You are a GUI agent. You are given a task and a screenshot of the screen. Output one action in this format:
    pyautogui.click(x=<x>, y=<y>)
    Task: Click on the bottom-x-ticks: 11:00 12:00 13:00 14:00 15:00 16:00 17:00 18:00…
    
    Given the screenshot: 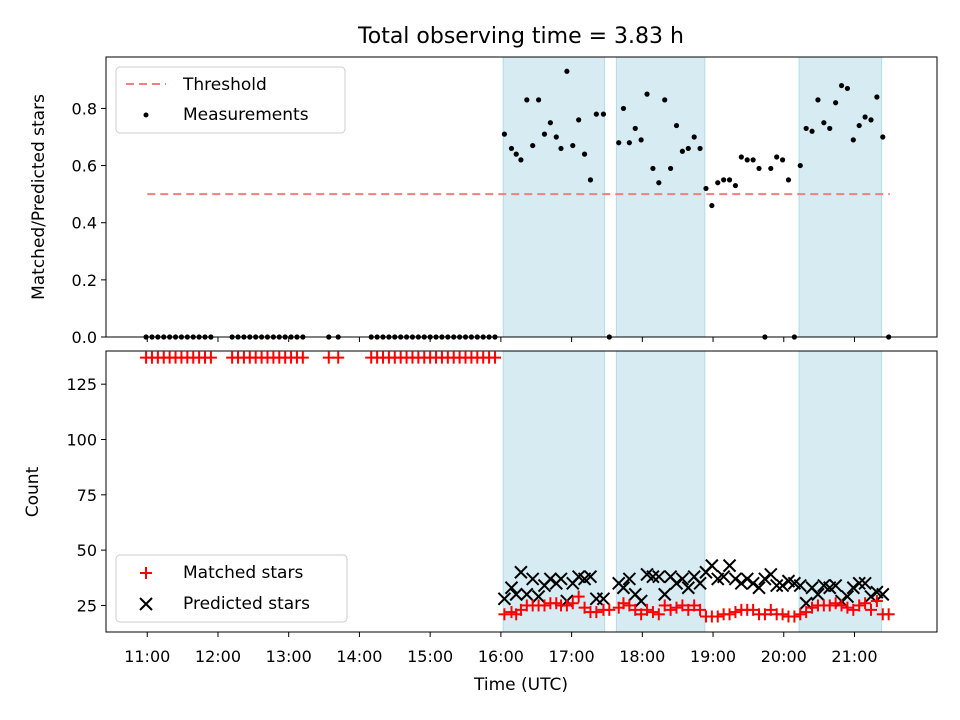 What is the action you would take?
    pyautogui.click(x=501, y=649)
    